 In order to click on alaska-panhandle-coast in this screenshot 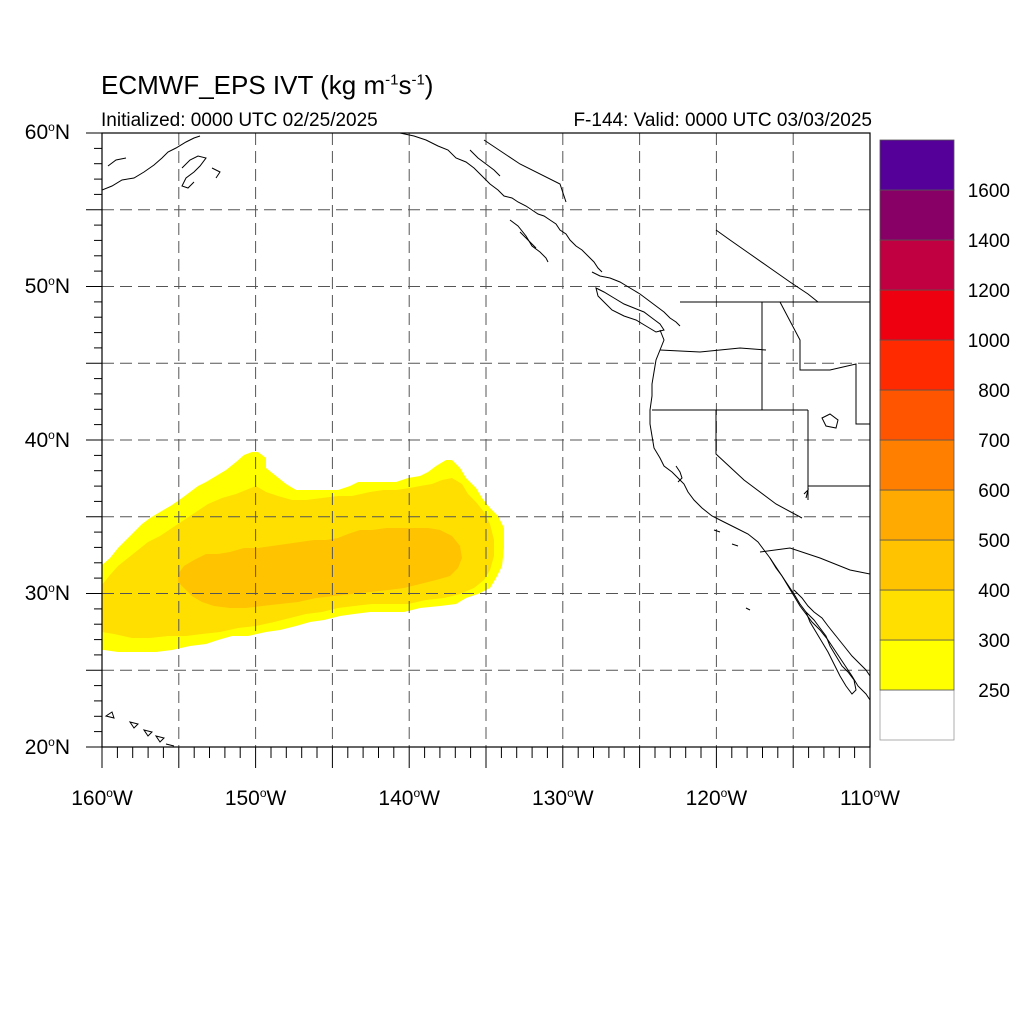, I will do `click(501, 203)`.